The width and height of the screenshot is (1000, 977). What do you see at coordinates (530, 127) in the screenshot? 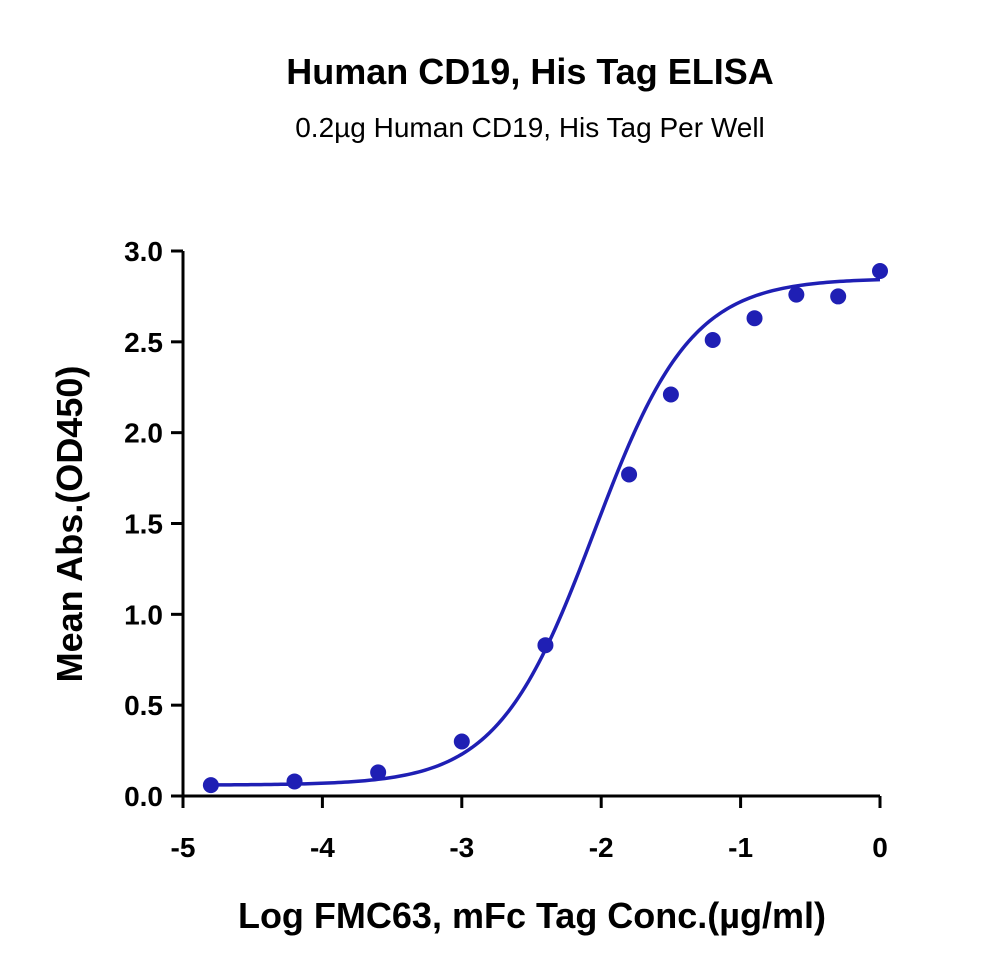
I see `chart-subtitle: 0.2µg Human CD19, His Tag Per Well` at bounding box center [530, 127].